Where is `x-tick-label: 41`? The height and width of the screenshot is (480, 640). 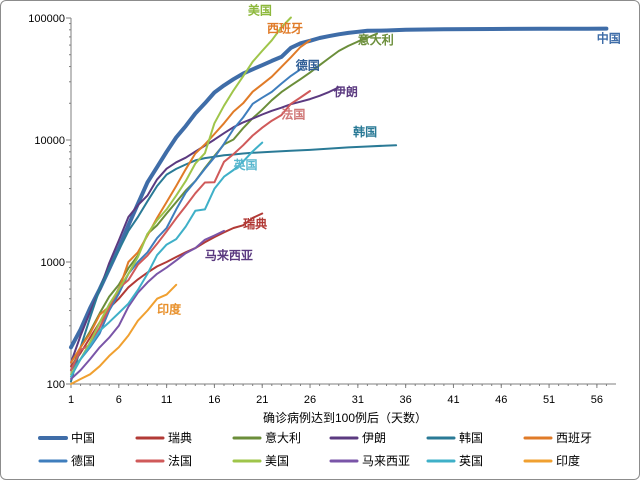 x-tick-label: 41 is located at coordinates (453, 400).